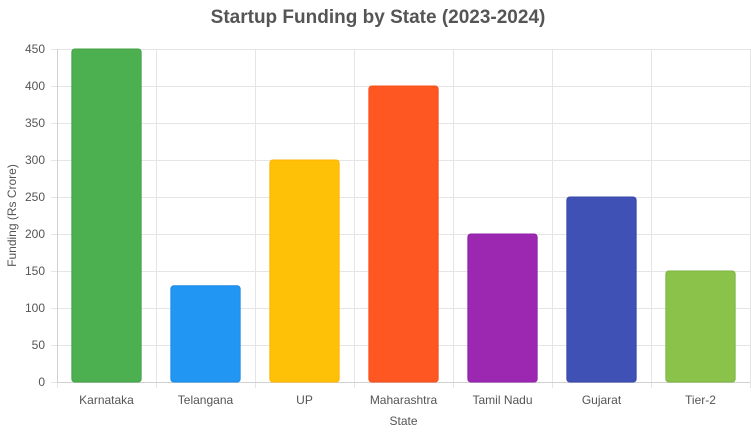  I want to click on bar-gujarat, so click(601, 289).